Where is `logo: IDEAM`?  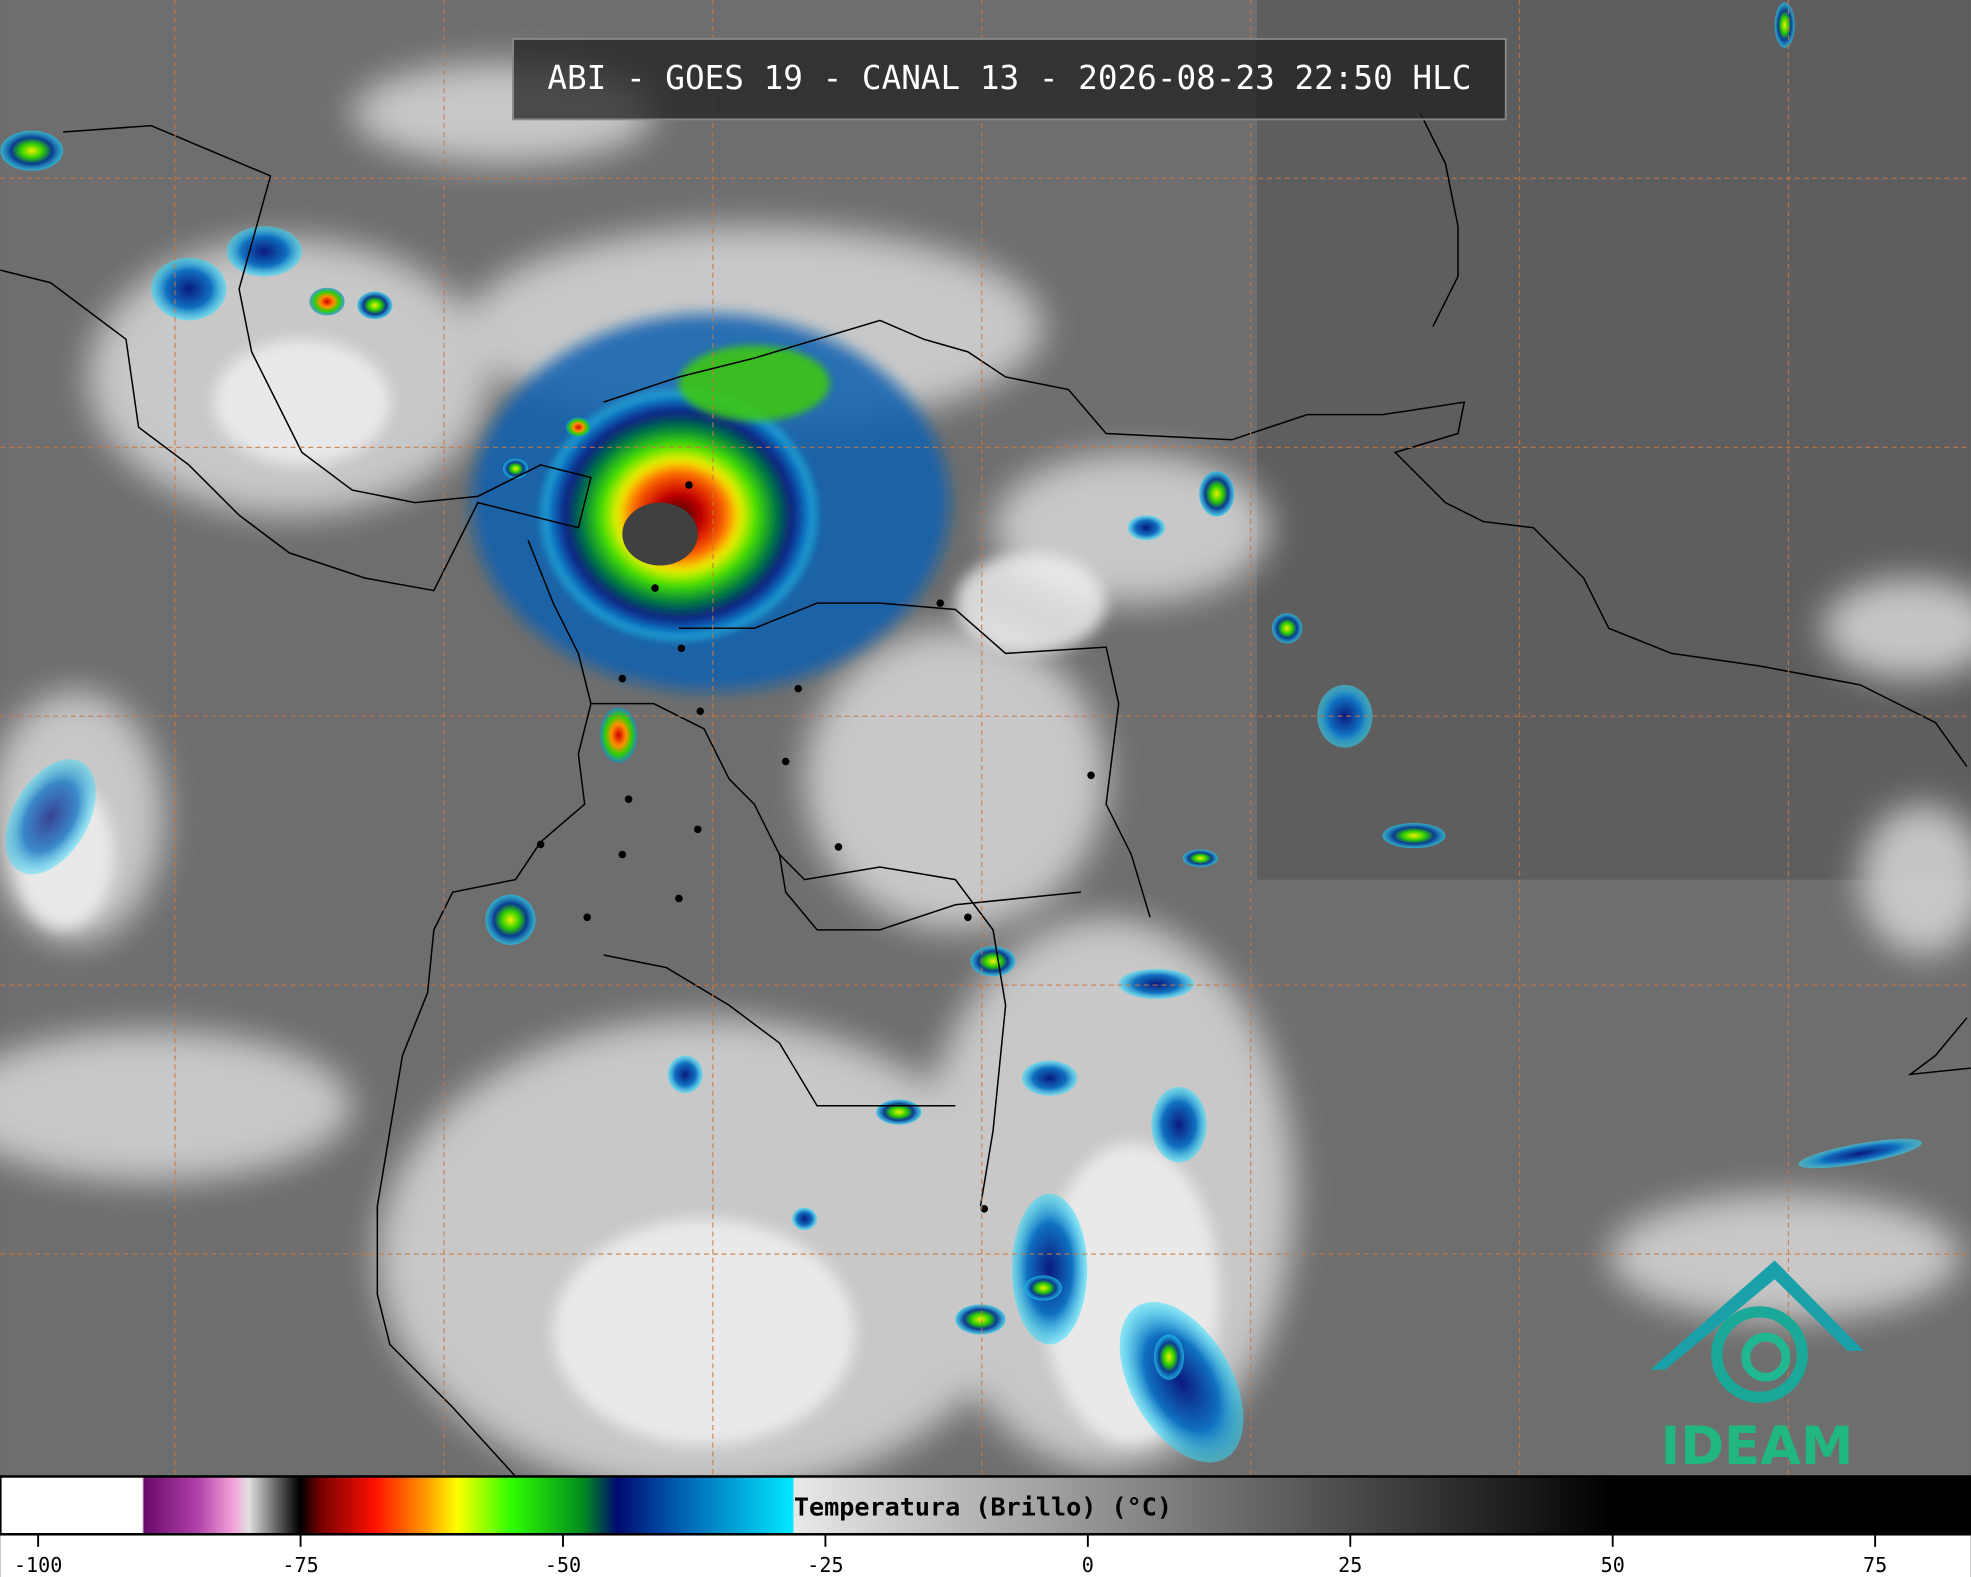
logo: IDEAM is located at coordinates (1757, 1368).